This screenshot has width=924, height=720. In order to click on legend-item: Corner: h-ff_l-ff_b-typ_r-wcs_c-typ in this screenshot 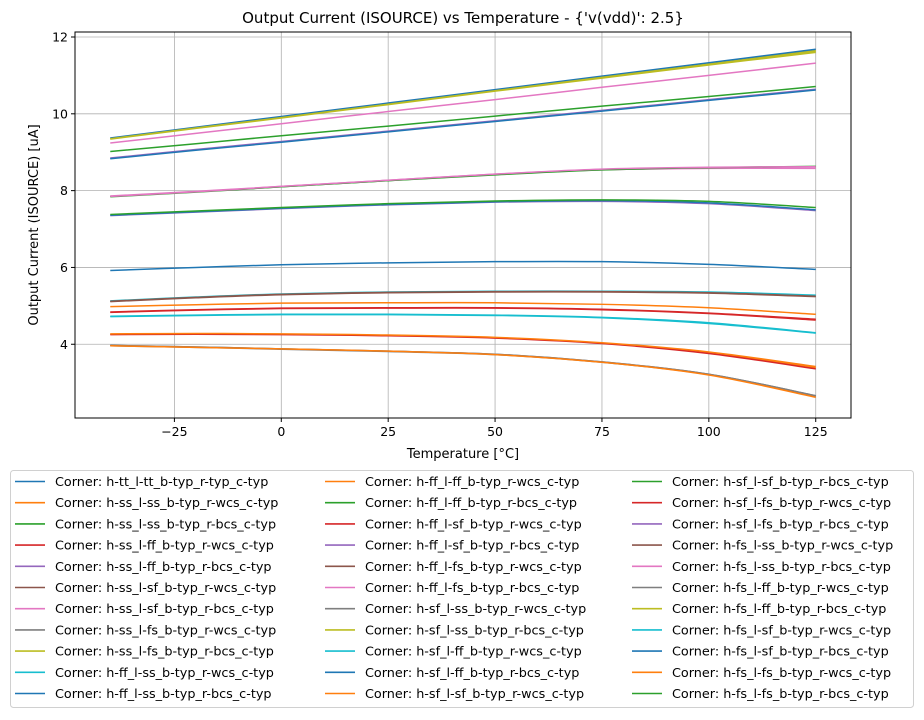, I will do `click(452, 482)`.